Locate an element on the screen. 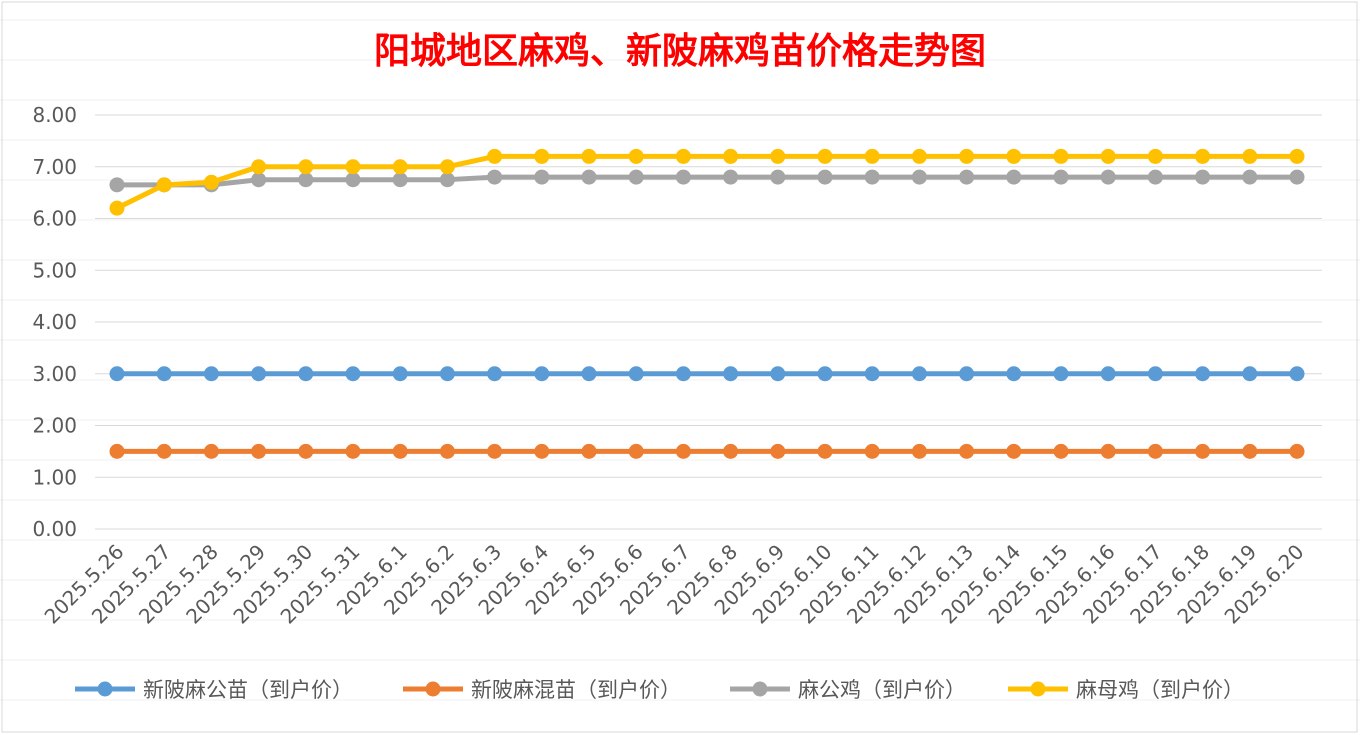  y-tick-labels: 0.00 1.00 2.00 3.00 4.00 5.00 6.00 7.00 8.00 is located at coordinates (54, 322).